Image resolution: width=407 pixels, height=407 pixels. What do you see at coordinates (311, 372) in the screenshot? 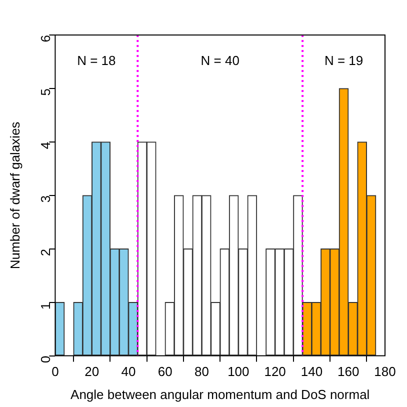
I see `x-tick-label: 140` at bounding box center [311, 372].